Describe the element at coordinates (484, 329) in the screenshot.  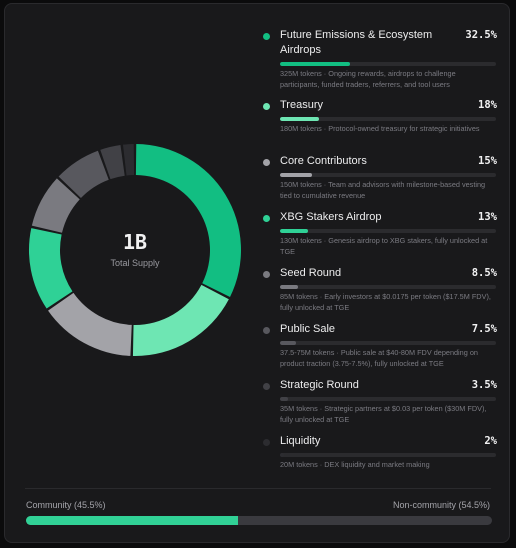
I see `allocation-percent: 7.5%` at that location.